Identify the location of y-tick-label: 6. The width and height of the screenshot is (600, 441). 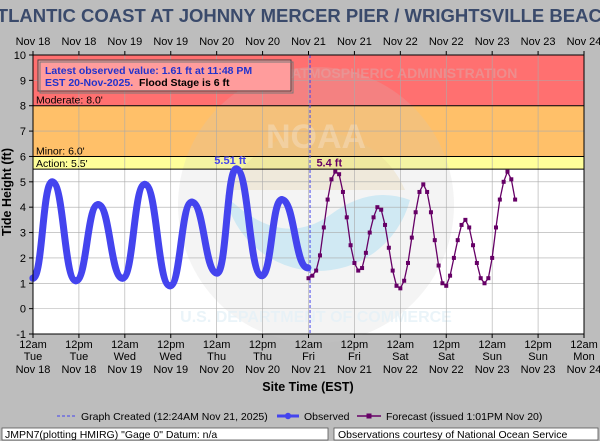
(23, 157).